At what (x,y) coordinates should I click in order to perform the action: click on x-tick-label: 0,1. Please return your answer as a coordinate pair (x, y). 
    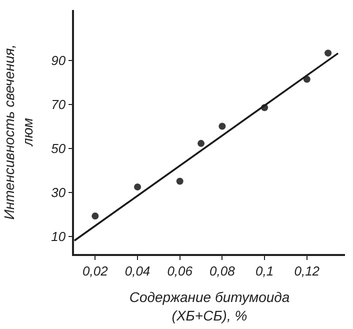
    Looking at the image, I should click on (265, 270).